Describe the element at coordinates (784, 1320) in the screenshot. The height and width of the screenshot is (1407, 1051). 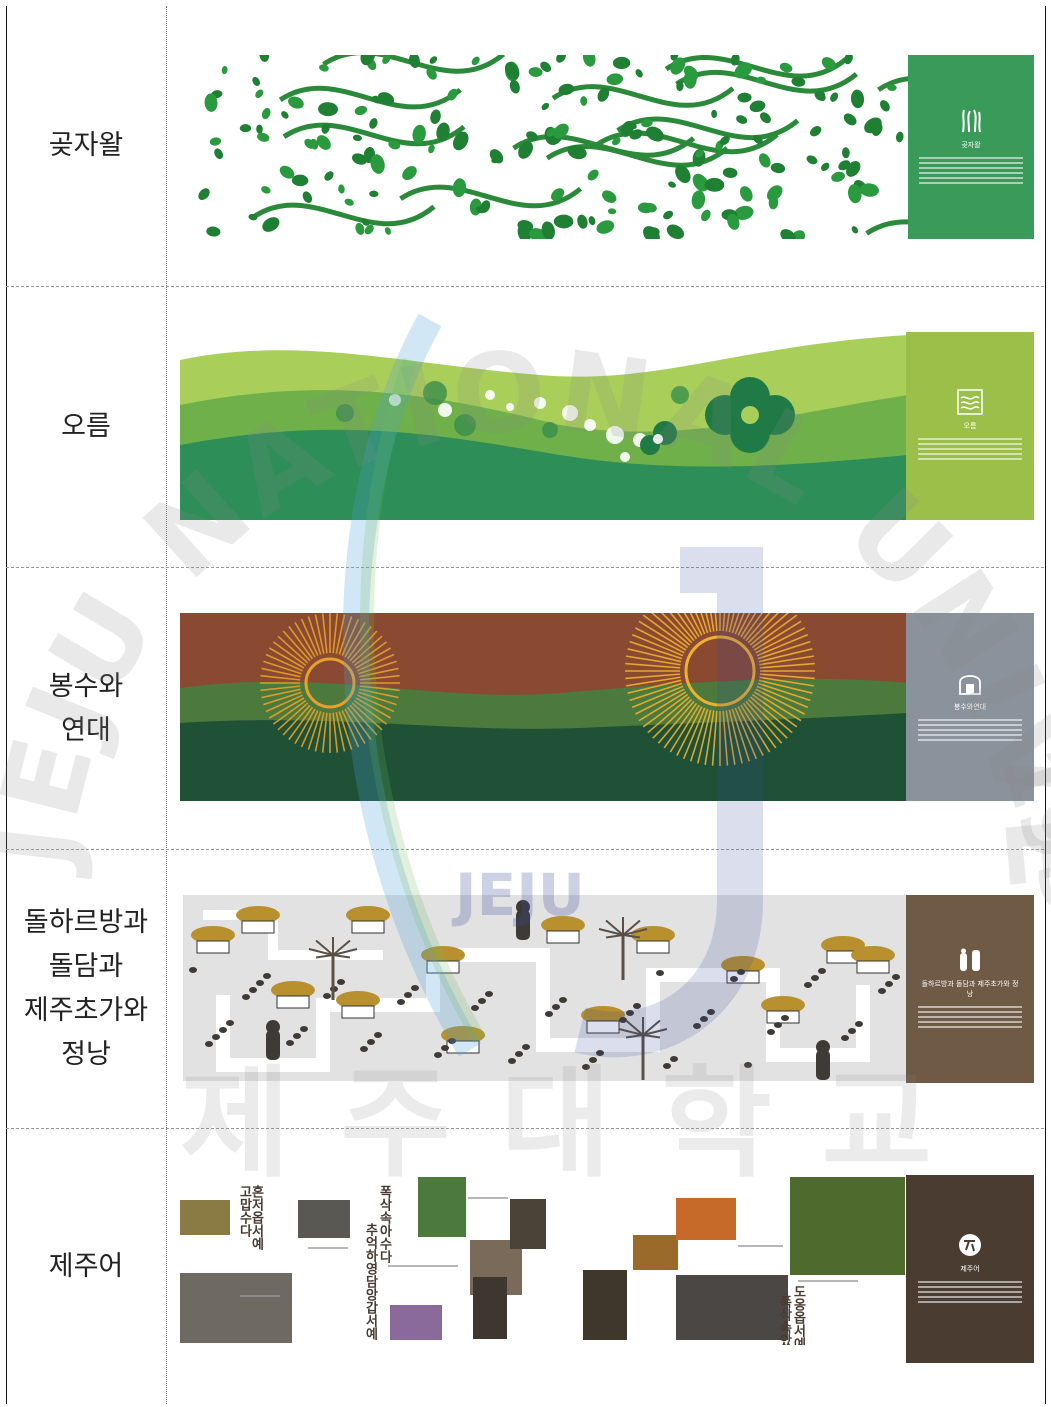
I see `collage-vertical-text: 폭삭속았수다` at that location.